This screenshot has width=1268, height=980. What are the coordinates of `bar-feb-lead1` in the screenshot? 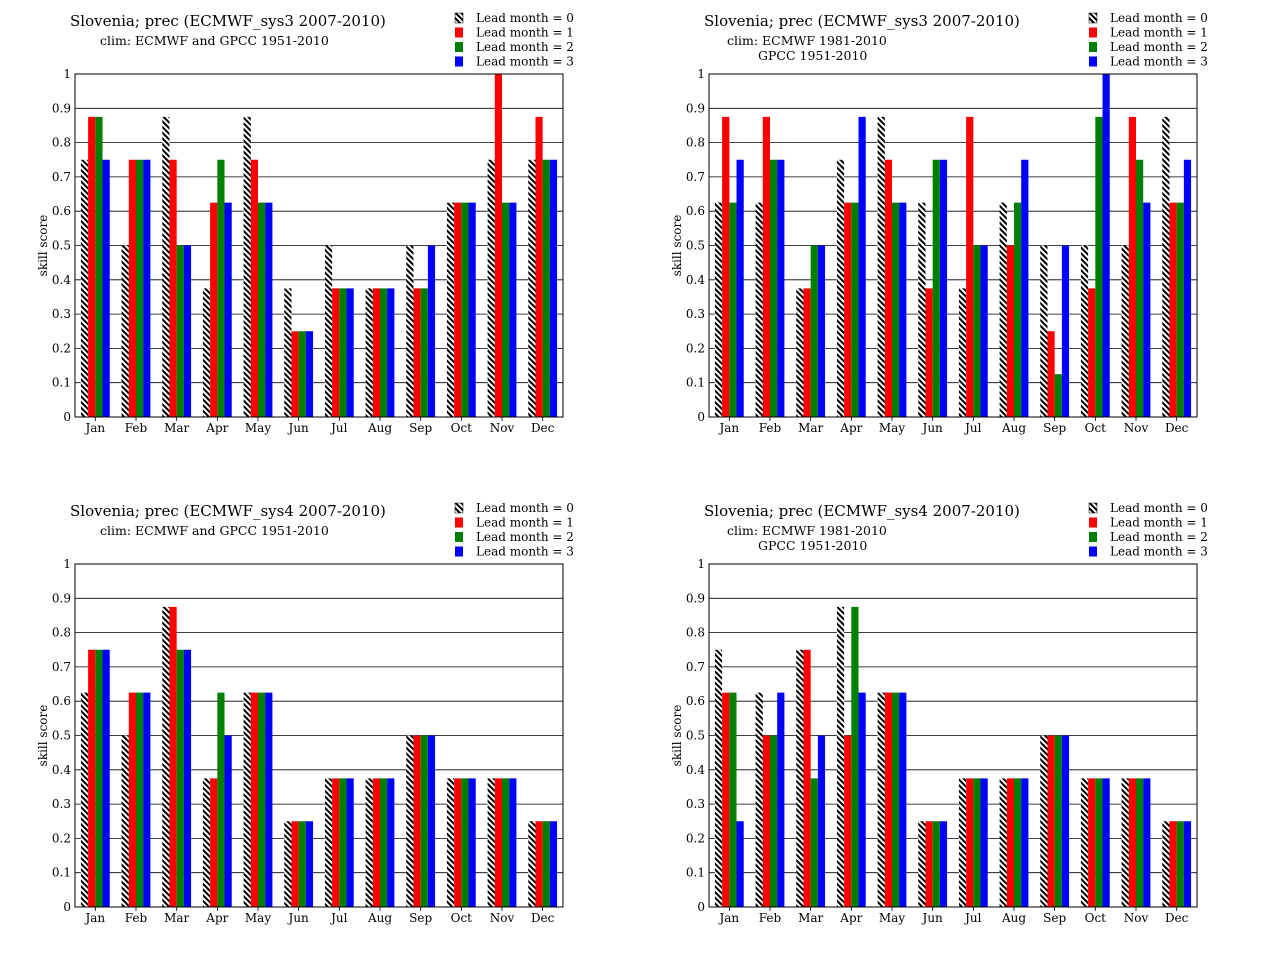 It's located at (766, 821).